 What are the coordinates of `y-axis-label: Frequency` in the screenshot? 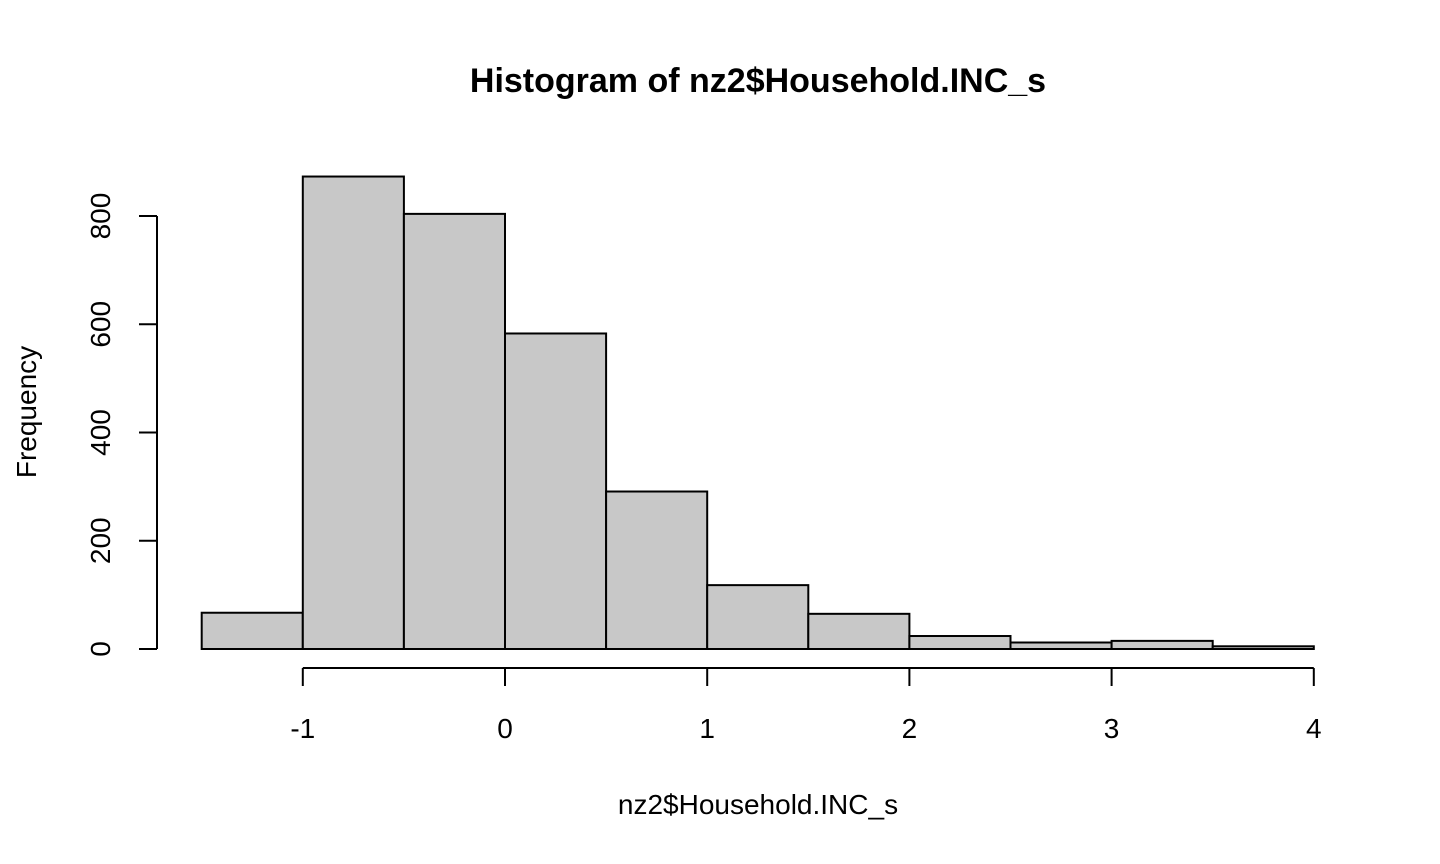 It's located at (26, 412).